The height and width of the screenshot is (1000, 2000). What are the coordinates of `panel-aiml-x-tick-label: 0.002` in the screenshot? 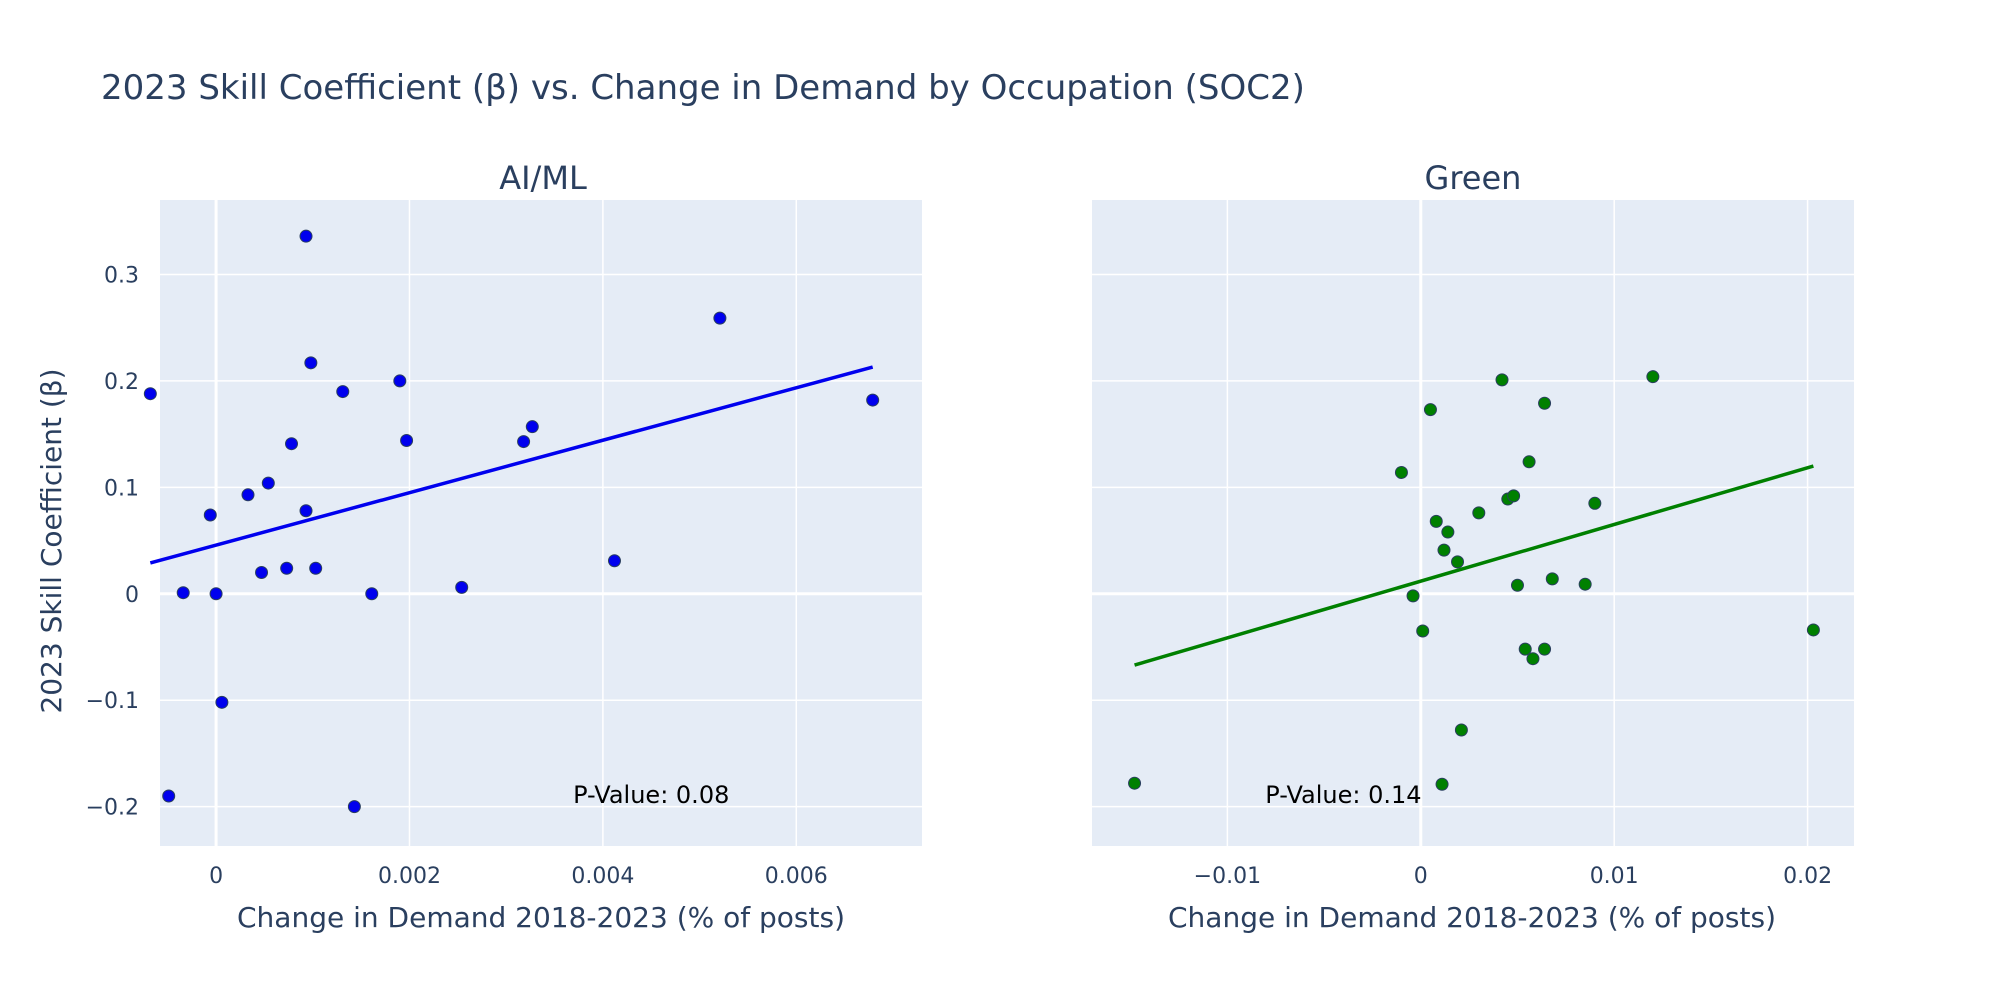 It's located at (409, 876).